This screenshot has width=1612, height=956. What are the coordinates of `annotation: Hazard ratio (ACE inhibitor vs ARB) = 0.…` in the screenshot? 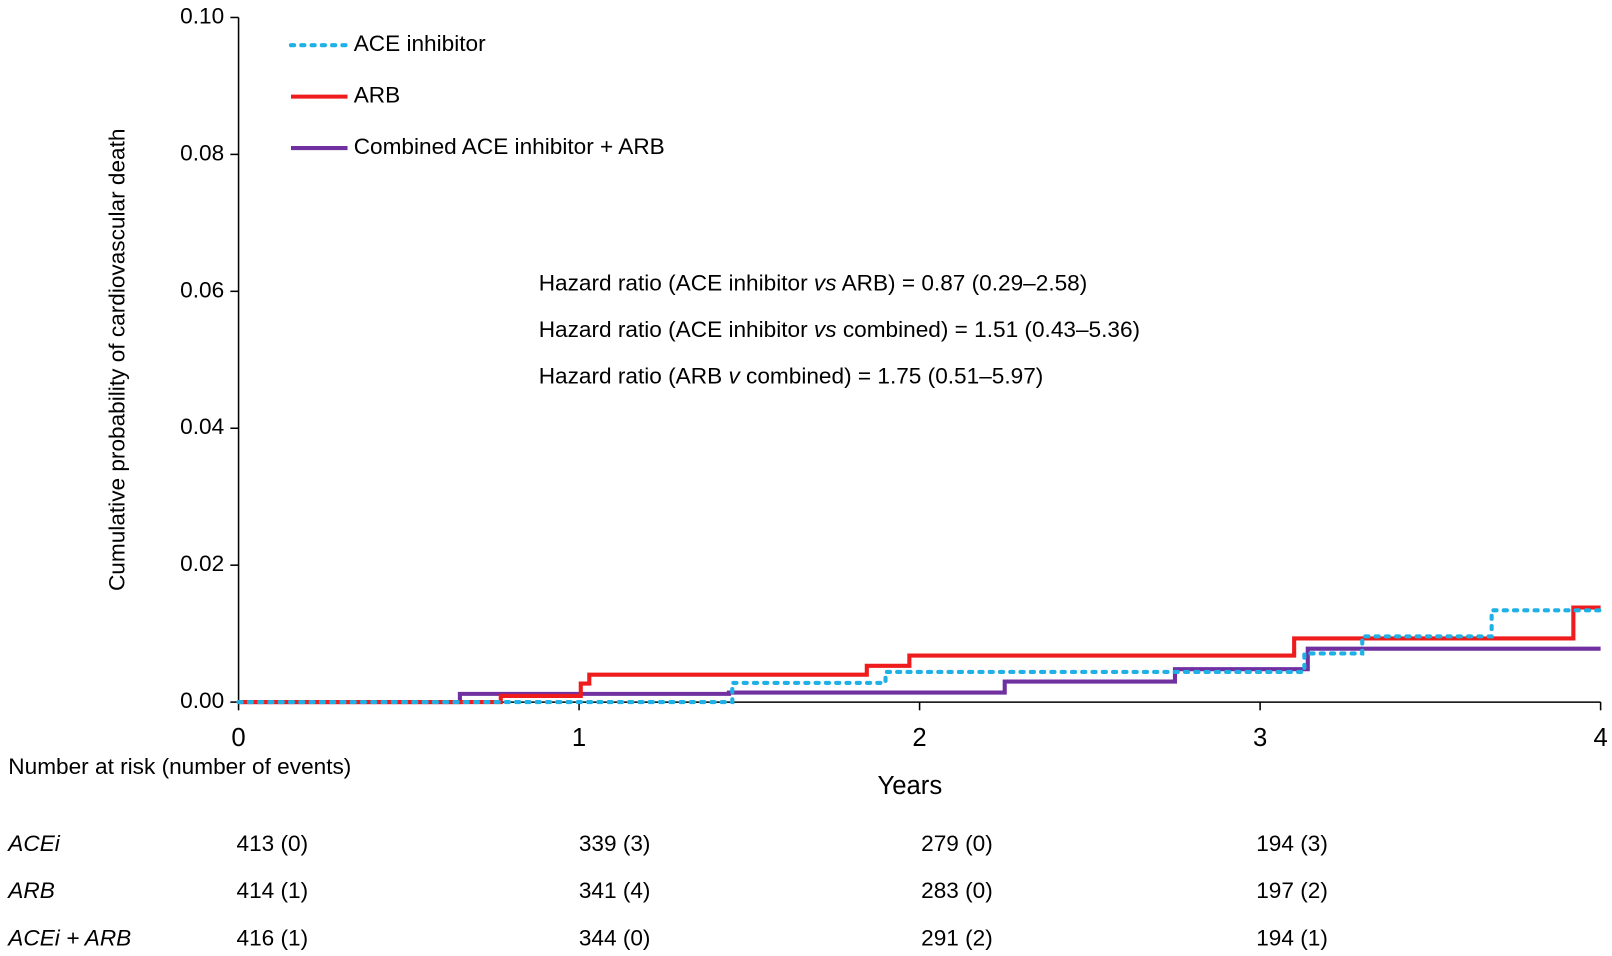 It's located at (813, 283).